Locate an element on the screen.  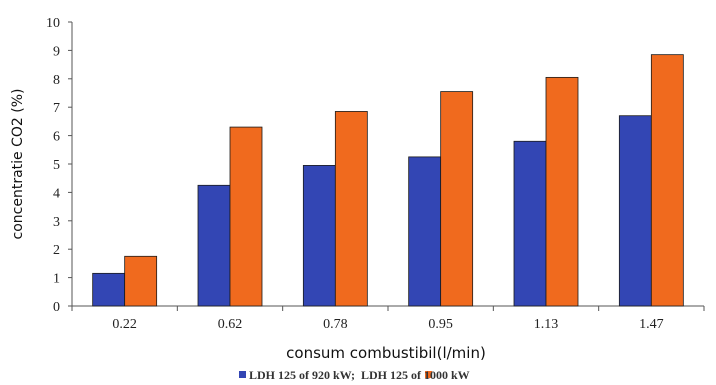
y-tick-label: 7 is located at coordinates (56, 108).